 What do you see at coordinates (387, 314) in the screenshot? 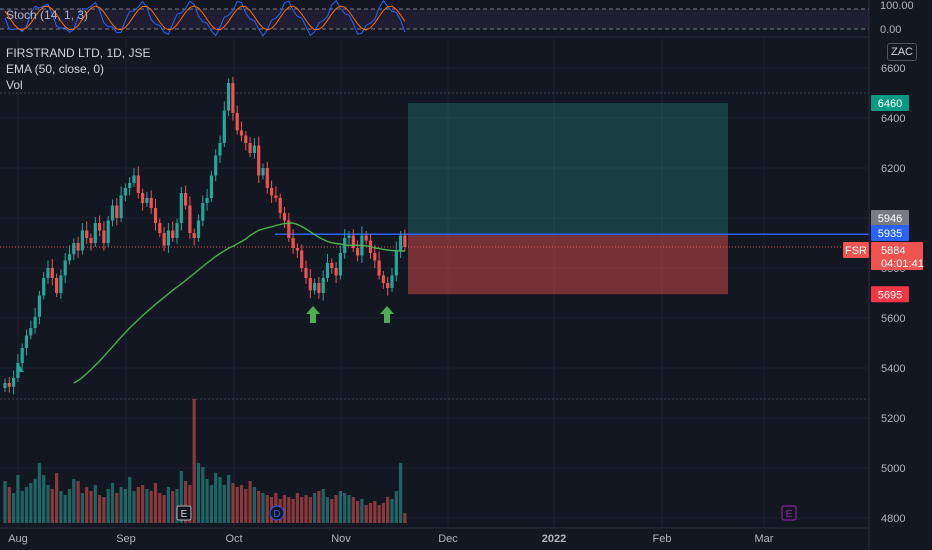
I see `green-up-arrow-icon` at bounding box center [387, 314].